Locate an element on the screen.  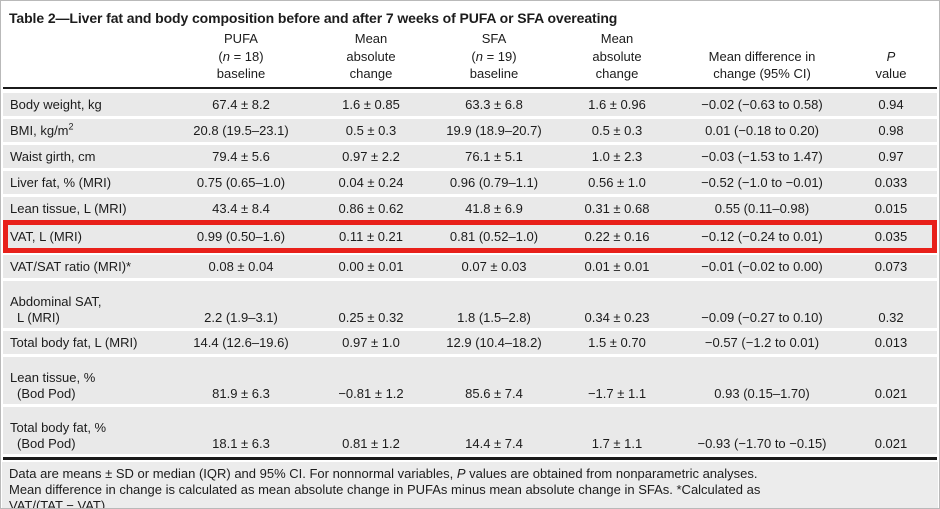
cell-value: 0.94 is located at coordinates (891, 104).